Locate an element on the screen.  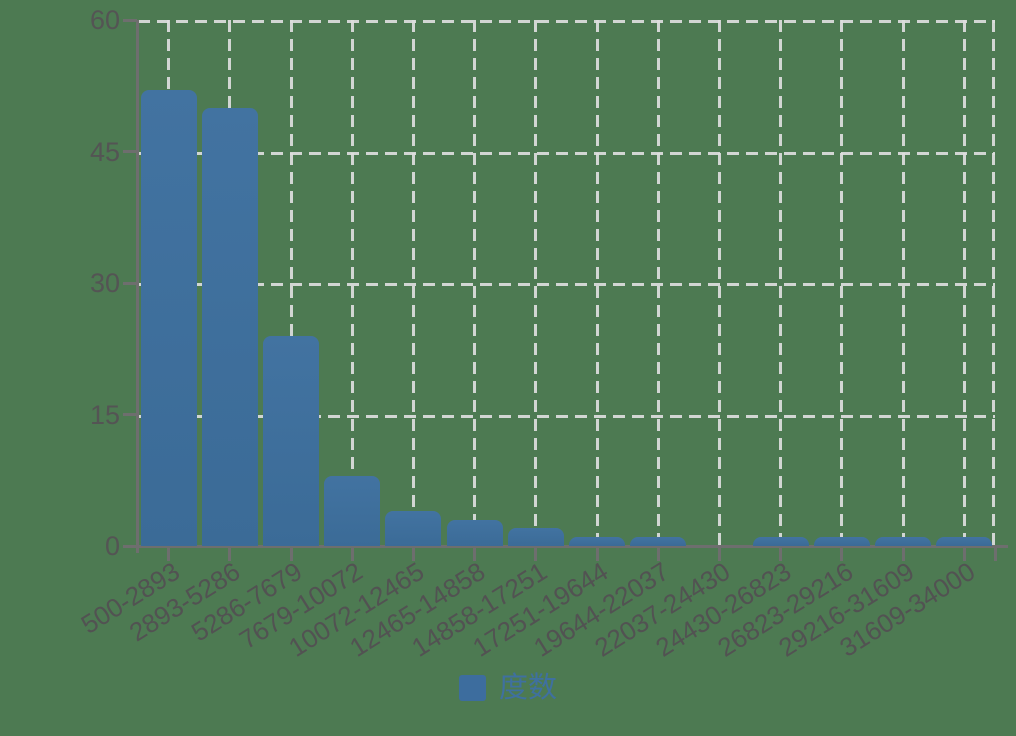
y-tick-label-30: 30 is located at coordinates (104, 283).